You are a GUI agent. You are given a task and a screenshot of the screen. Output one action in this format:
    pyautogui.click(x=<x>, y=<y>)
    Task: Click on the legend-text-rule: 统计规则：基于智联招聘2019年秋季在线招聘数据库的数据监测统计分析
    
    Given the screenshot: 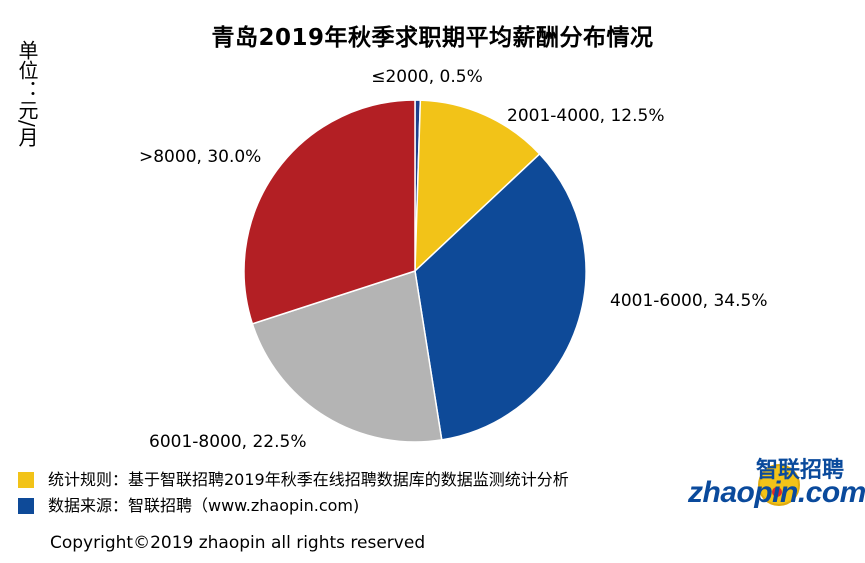 What is the action you would take?
    pyautogui.click(x=308, y=479)
    